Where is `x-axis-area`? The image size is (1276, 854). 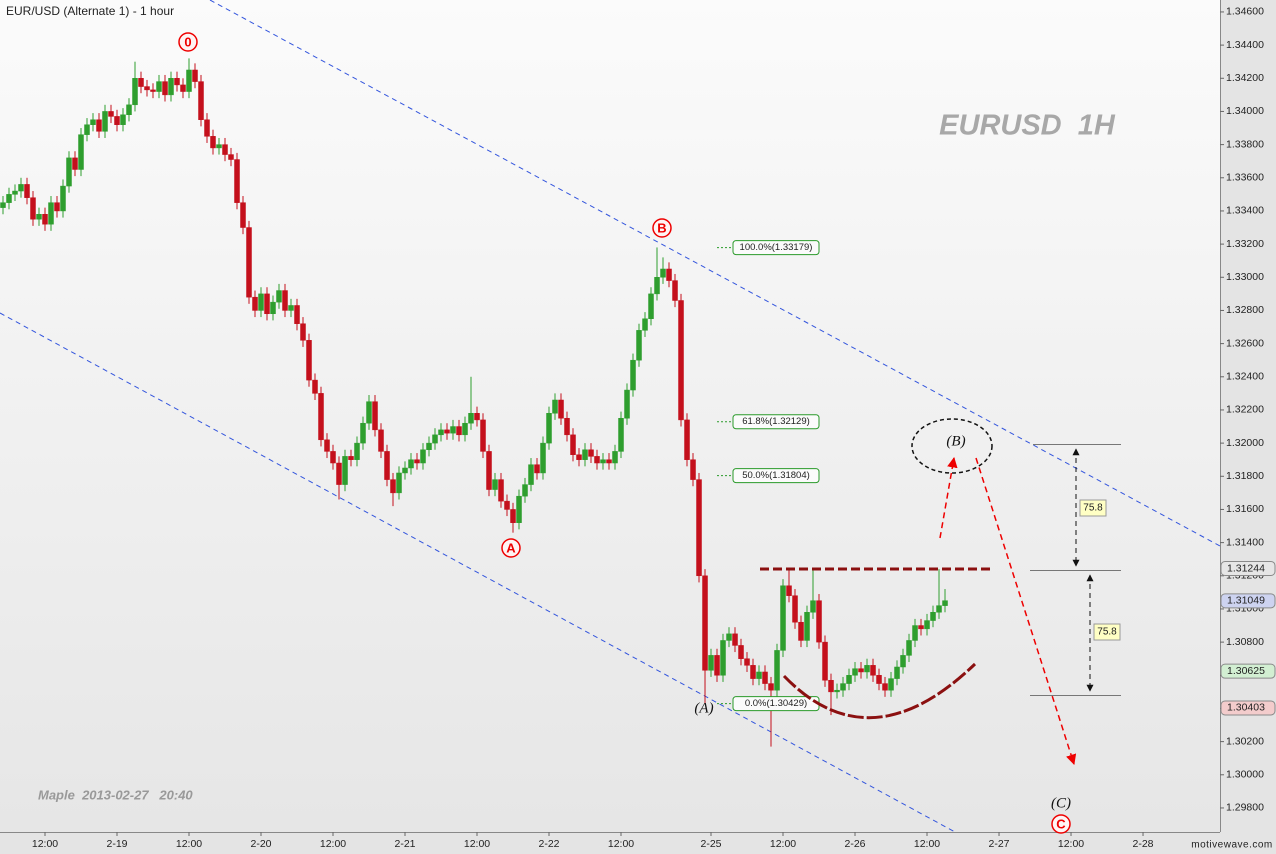
x-axis-area is located at coordinates (610, 843).